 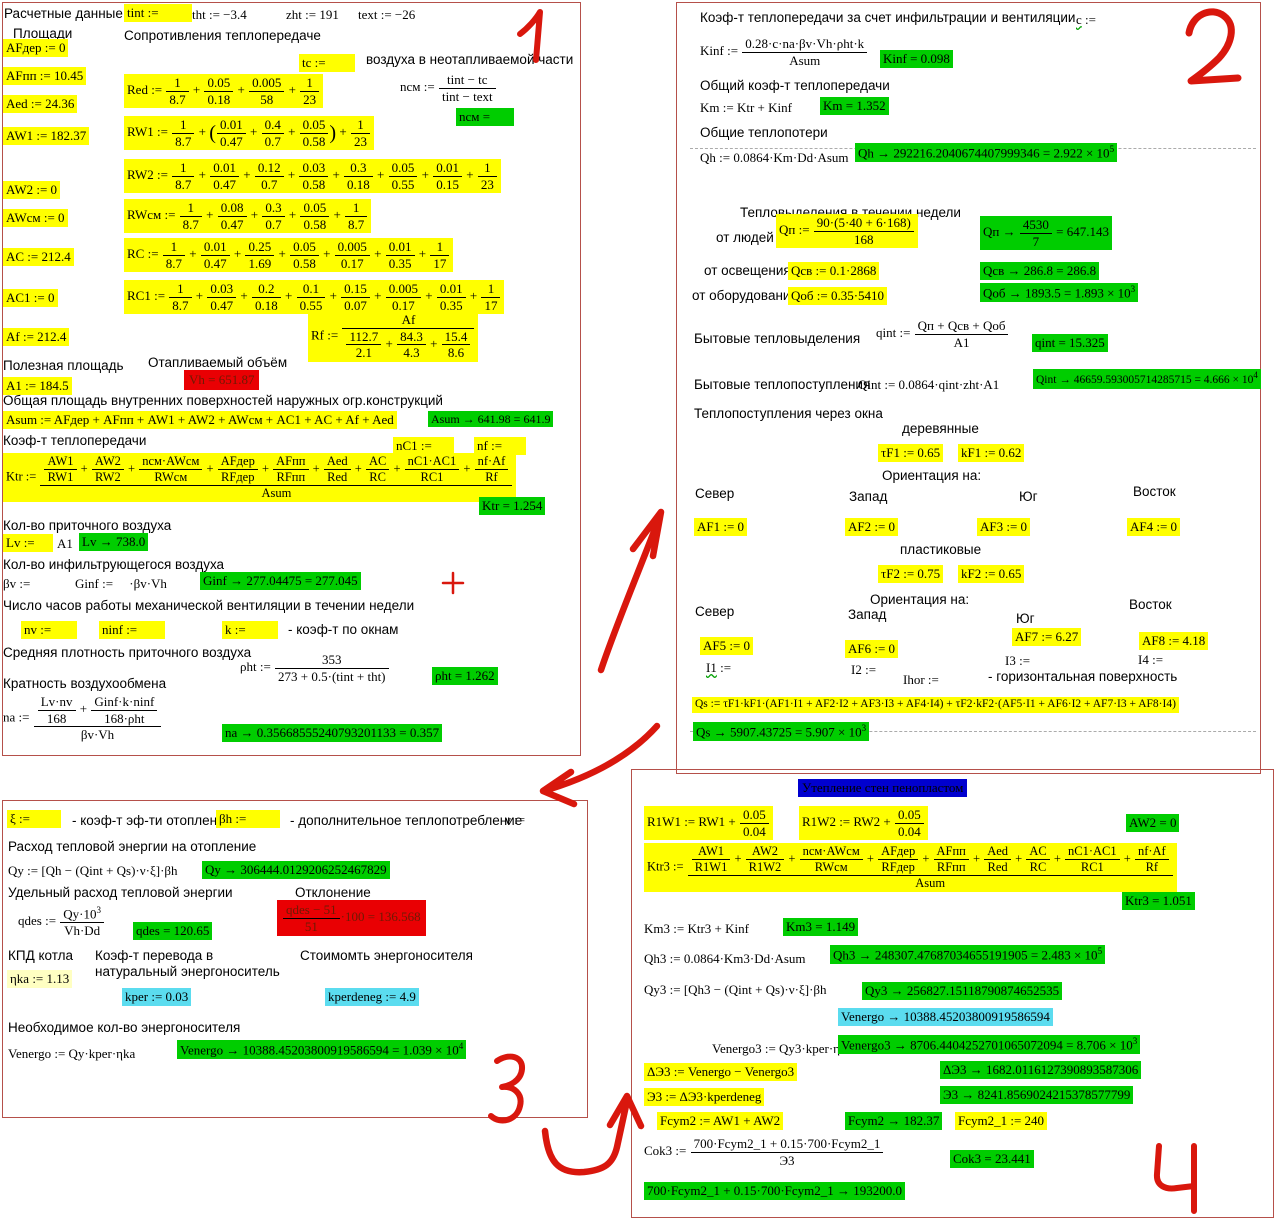 What do you see at coordinates (1151, 659) in the screenshot?
I see `i4-input: I4 :=` at bounding box center [1151, 659].